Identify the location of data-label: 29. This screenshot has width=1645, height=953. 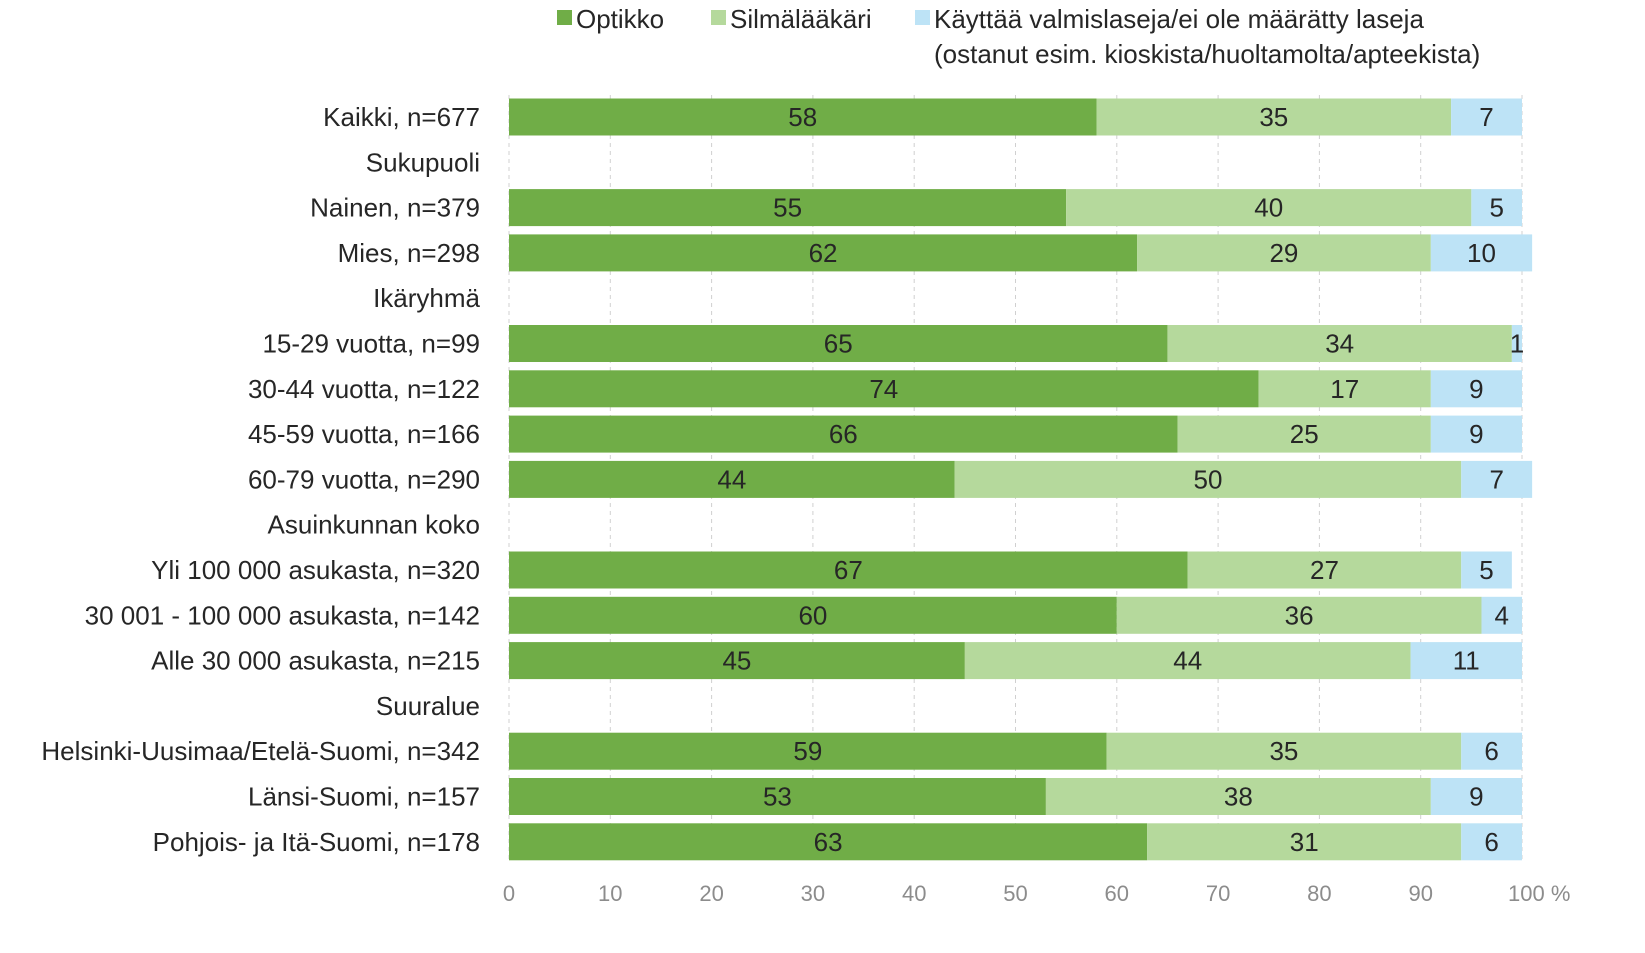
(1283, 253).